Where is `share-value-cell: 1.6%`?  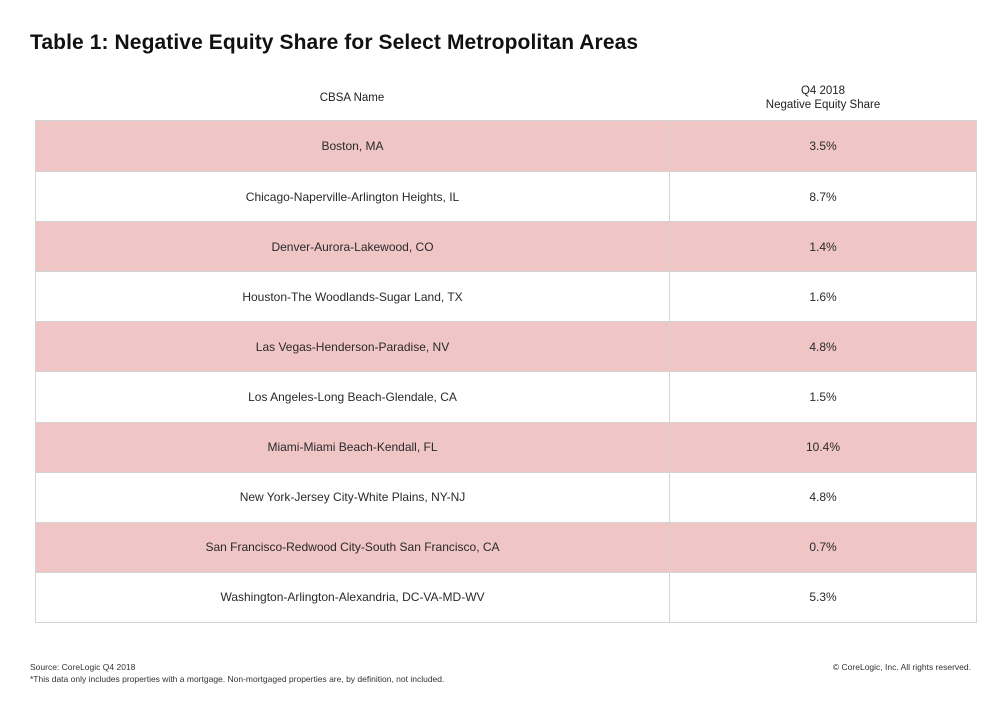 share-value-cell: 1.6% is located at coordinates (823, 296).